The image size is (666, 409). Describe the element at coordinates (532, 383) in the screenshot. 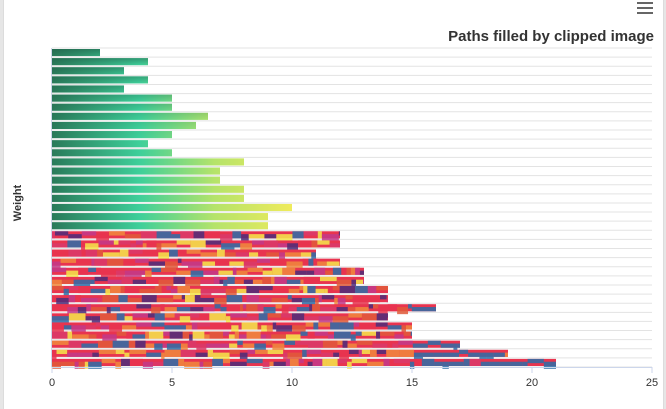

I see `x-tick: 20` at that location.